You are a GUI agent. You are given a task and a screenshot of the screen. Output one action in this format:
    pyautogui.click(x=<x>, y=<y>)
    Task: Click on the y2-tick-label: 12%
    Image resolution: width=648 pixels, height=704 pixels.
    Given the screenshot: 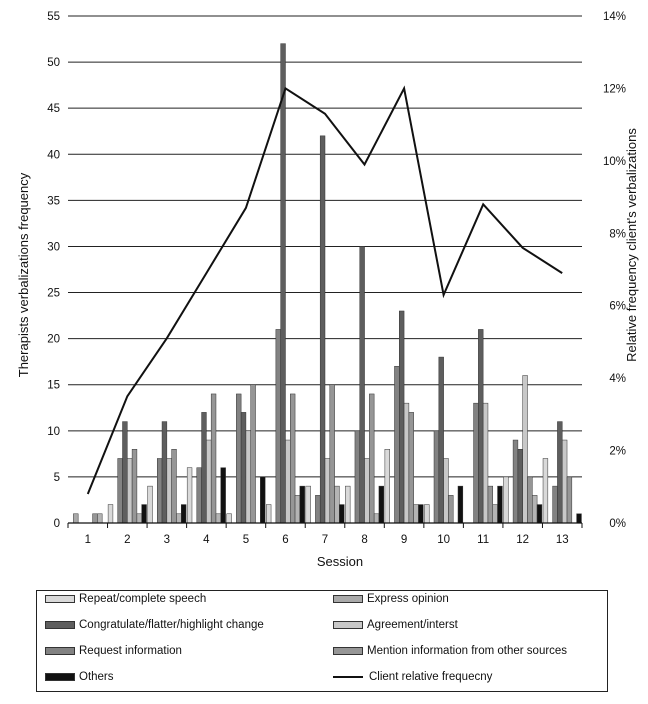 What is the action you would take?
    pyautogui.click(x=614, y=89)
    